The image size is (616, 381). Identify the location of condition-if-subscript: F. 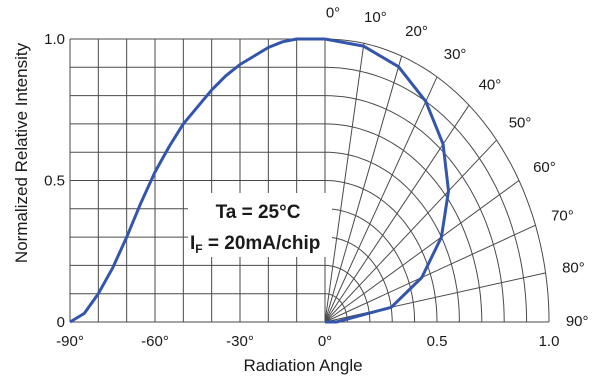
(198, 249).